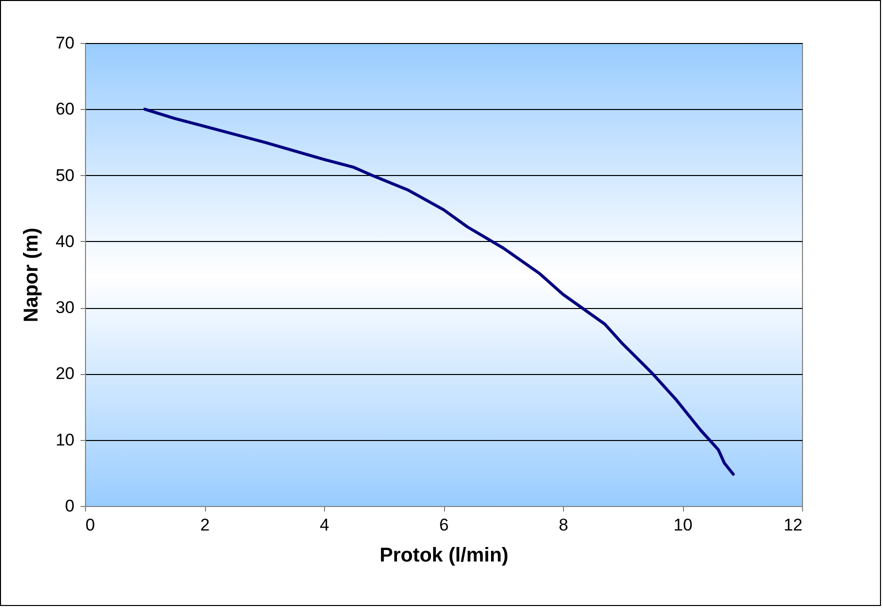  I want to click on x-tick-label: 12, so click(793, 525).